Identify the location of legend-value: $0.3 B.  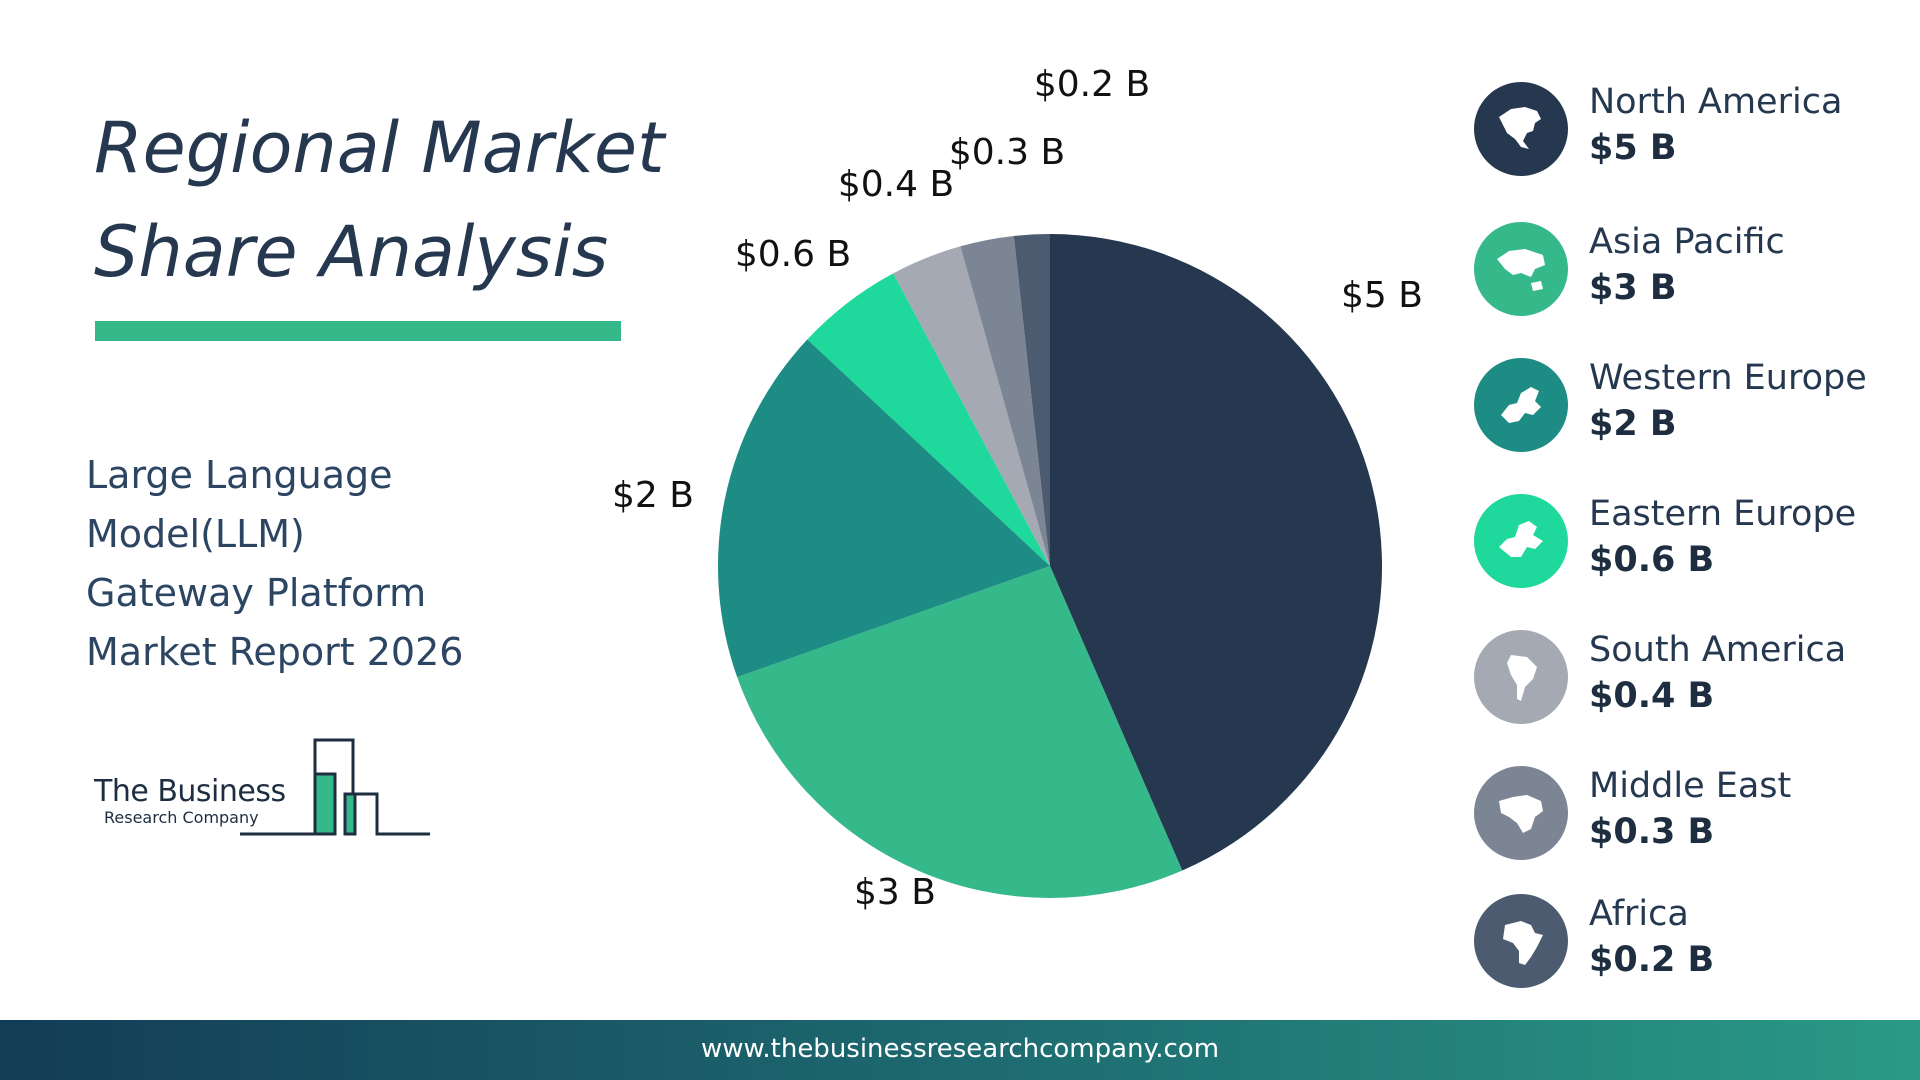
(1652, 832).